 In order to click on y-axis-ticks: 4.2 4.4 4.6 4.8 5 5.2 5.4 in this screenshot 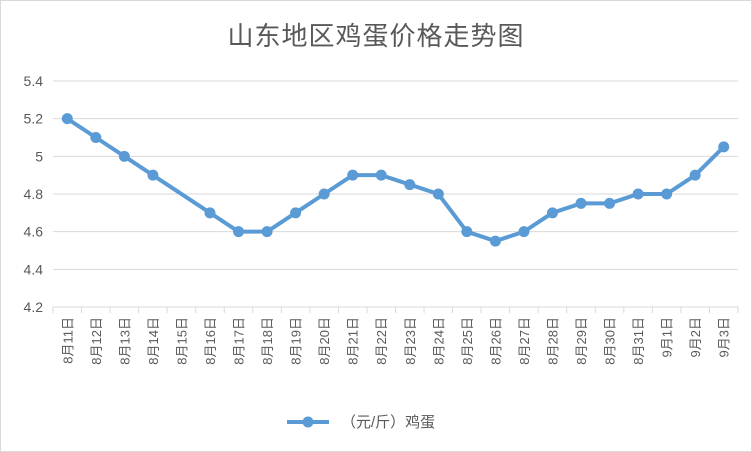, I will do `click(34, 194)`.